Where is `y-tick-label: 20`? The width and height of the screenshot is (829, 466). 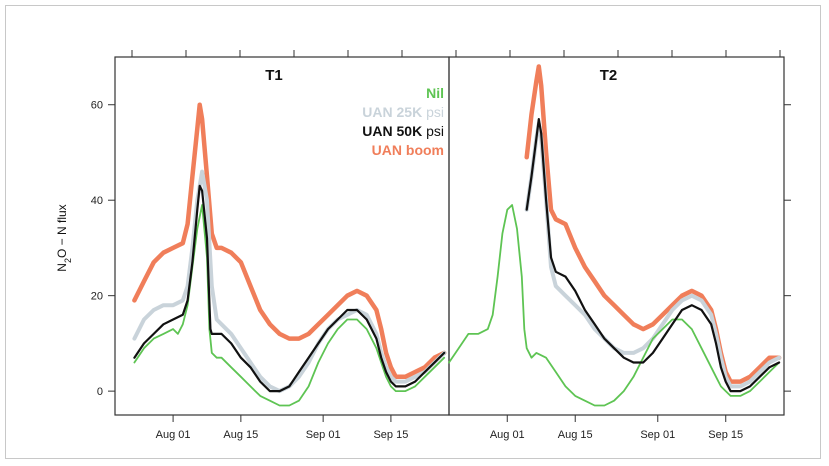
y-tick-label: 20 is located at coordinates (97, 297).